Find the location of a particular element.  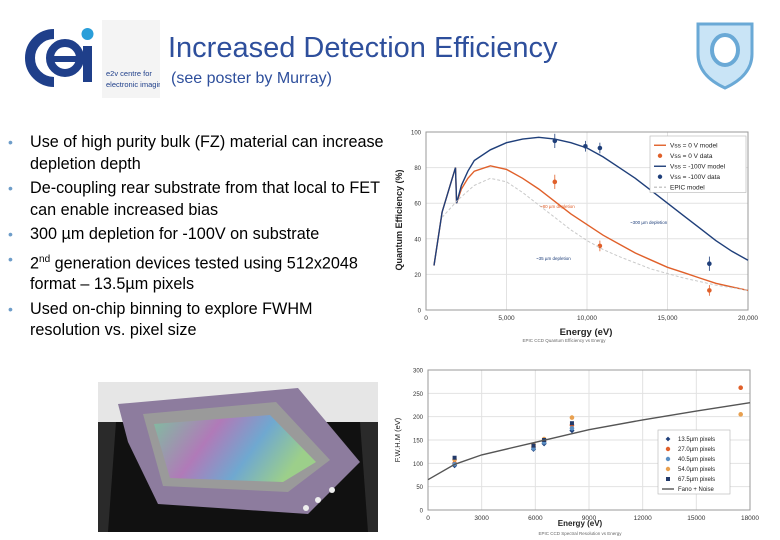

legend-label-vss-0-v-data: Vss = 0 V data is located at coordinates (691, 156).